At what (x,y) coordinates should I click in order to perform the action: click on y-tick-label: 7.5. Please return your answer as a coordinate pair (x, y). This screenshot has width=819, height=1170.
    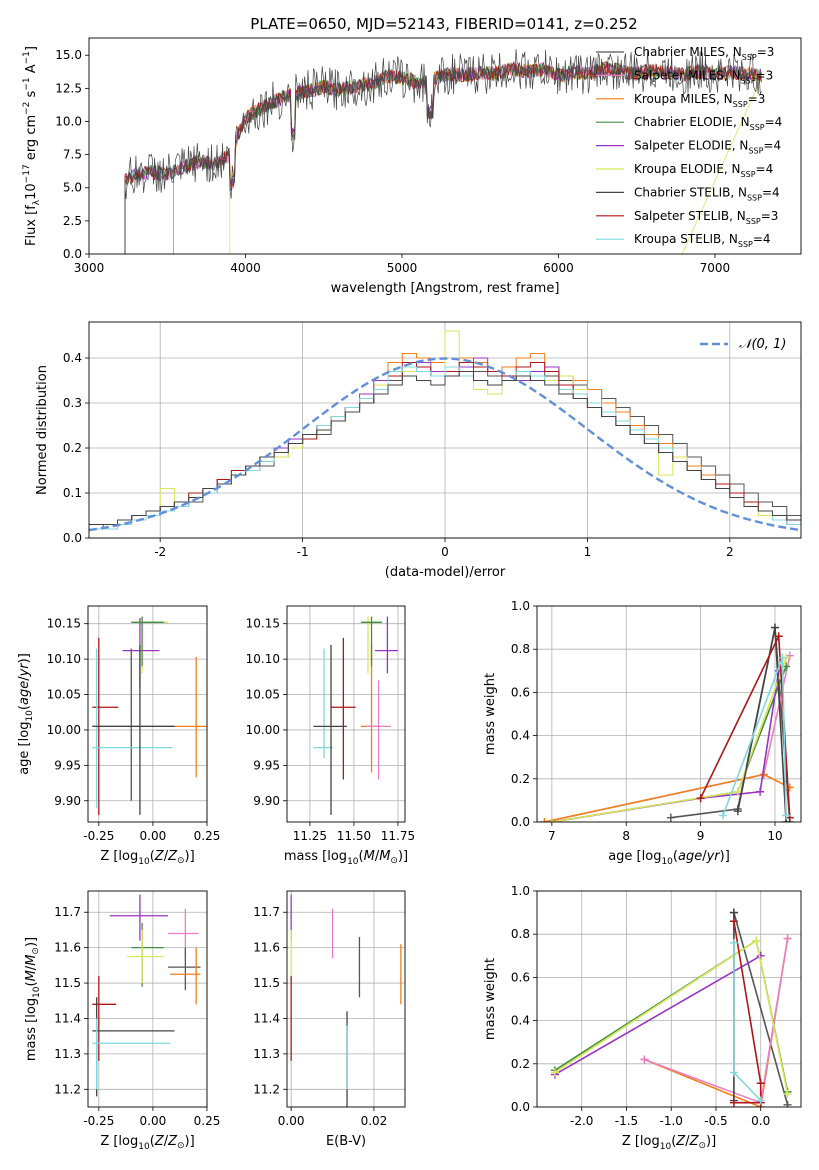
    Looking at the image, I should click on (72, 155).